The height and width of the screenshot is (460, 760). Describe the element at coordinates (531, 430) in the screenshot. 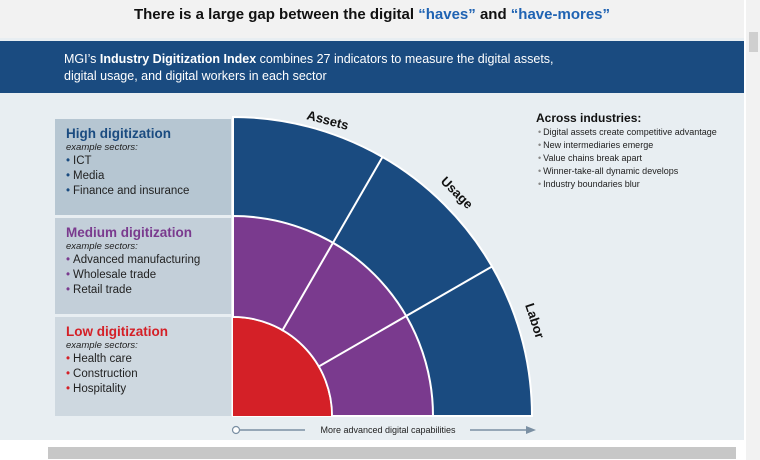

I see `axis-arrowhead` at that location.